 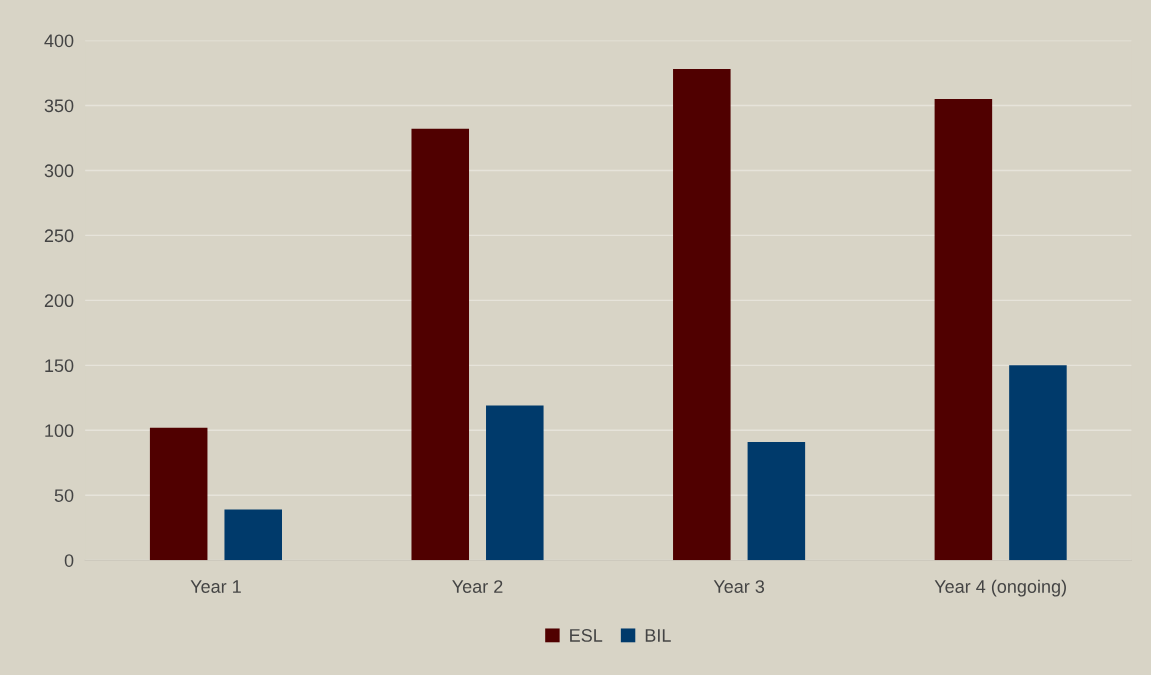 What do you see at coordinates (59, 106) in the screenshot?
I see `y-tick-label: 350` at bounding box center [59, 106].